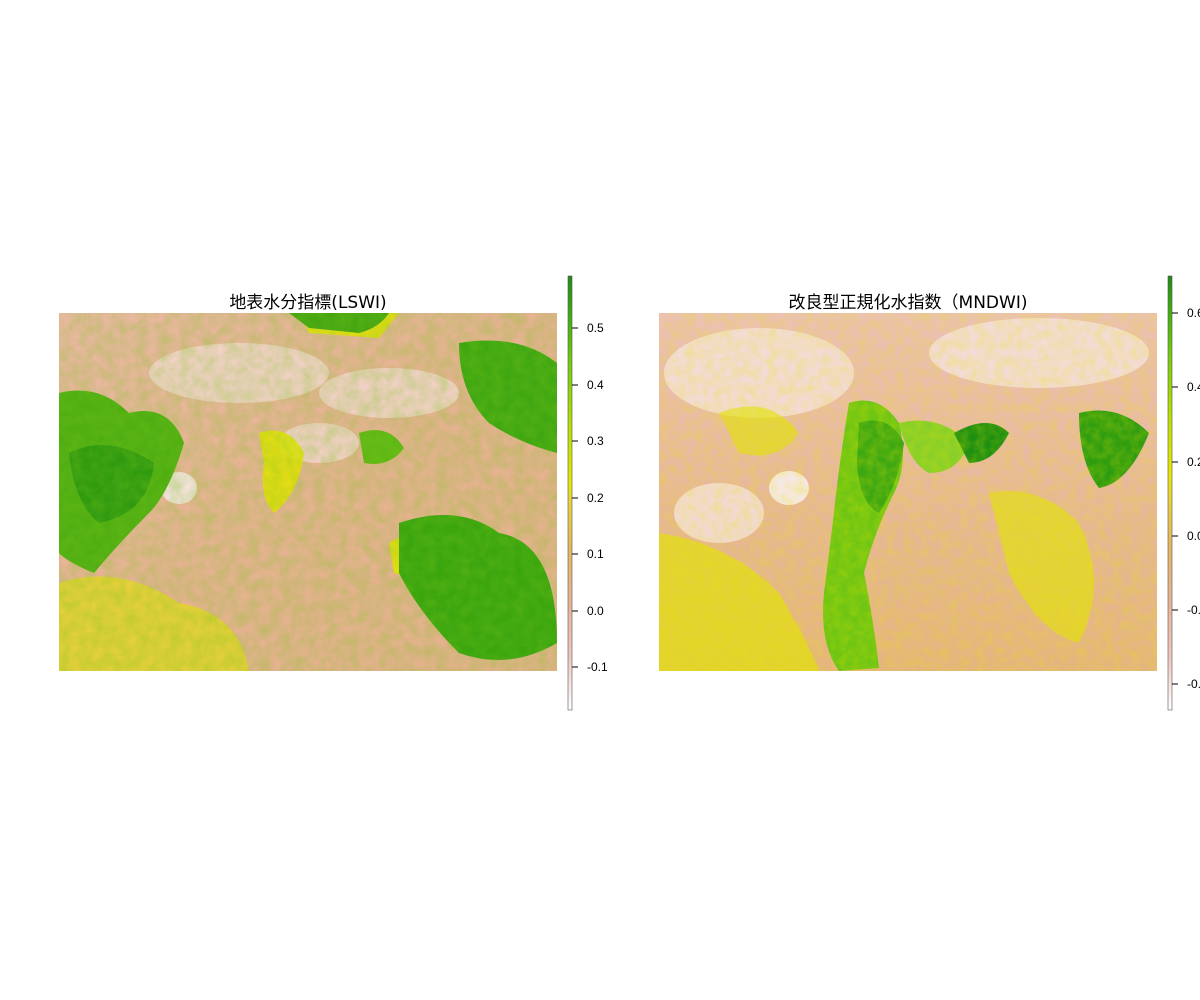 This screenshot has width=1200, height=1000. Describe the element at coordinates (1193, 536) in the screenshot. I see `mndwi-tick-label: 0.0` at that location.